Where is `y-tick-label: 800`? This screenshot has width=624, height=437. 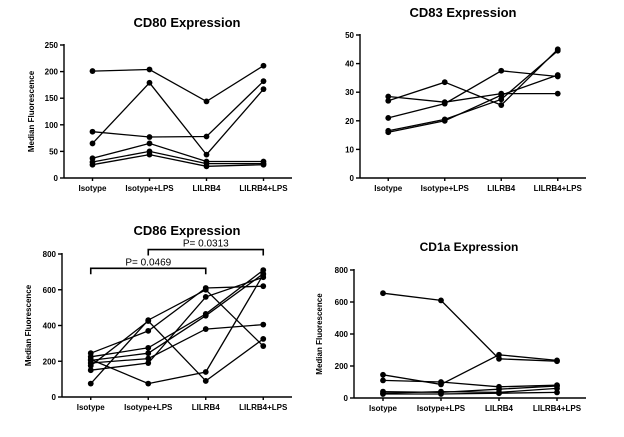
y-tick-label: 800 is located at coordinates (342, 270).